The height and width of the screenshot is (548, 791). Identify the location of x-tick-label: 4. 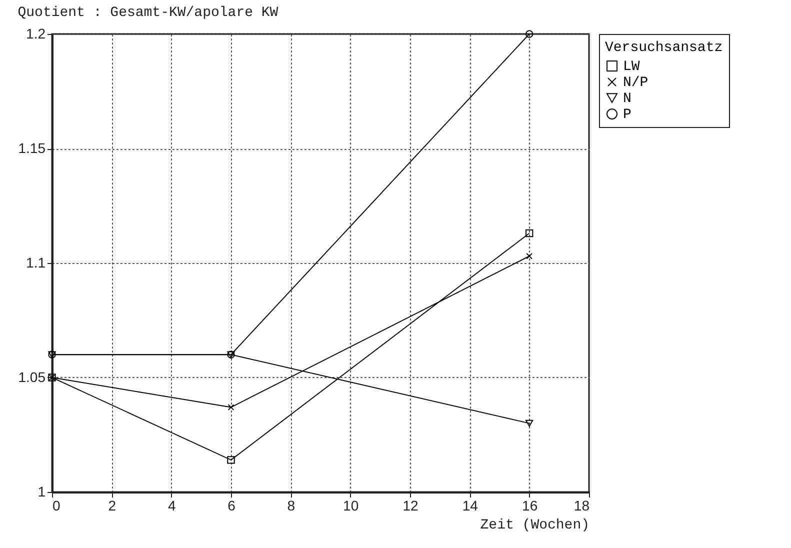
(172, 506).